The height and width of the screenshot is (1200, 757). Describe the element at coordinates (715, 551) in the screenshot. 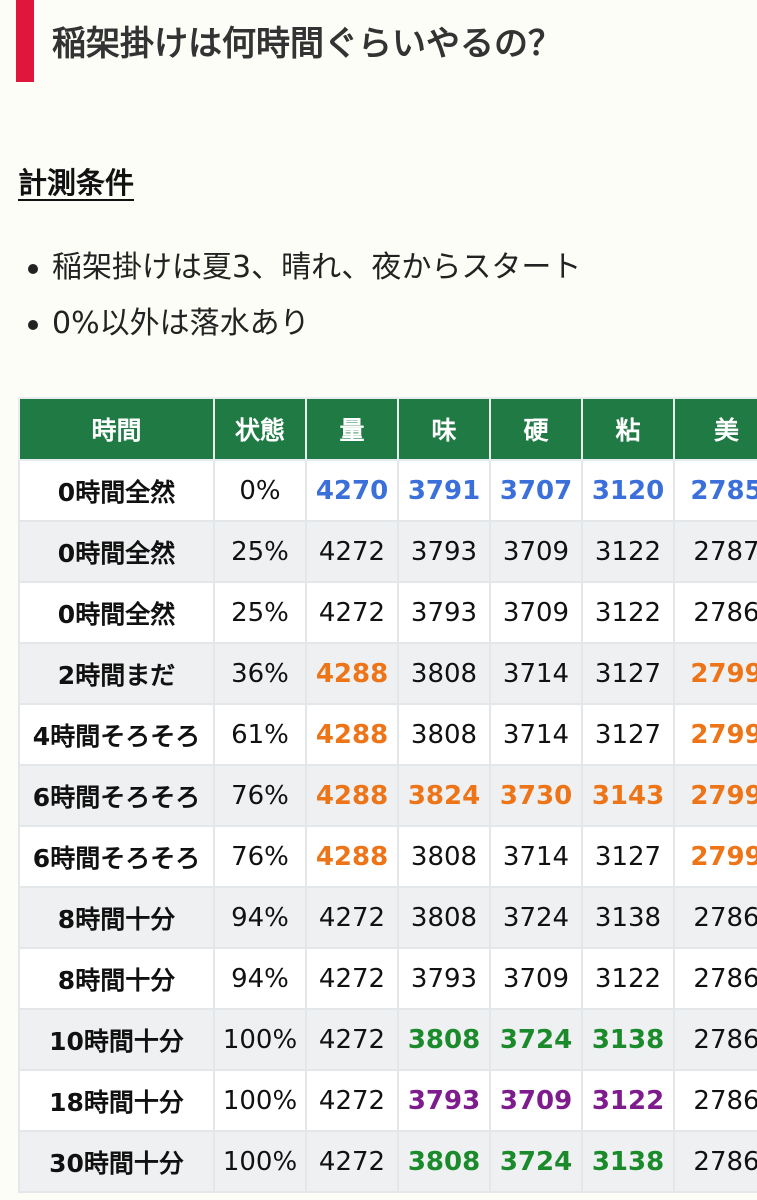

I see `cell-appearance: 2787` at that location.